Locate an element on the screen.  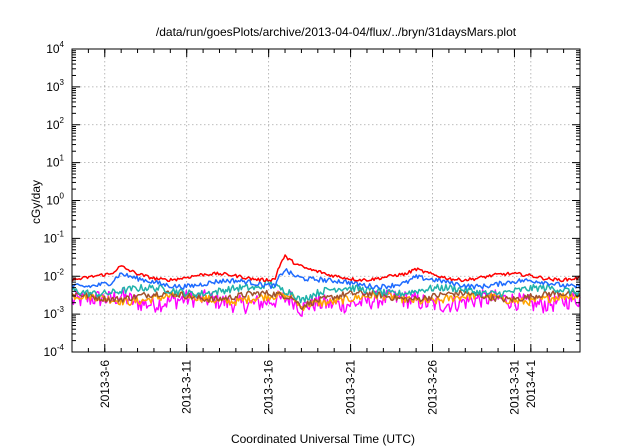
x-tick-label: 2013-3-16 is located at coordinates (269, 387).